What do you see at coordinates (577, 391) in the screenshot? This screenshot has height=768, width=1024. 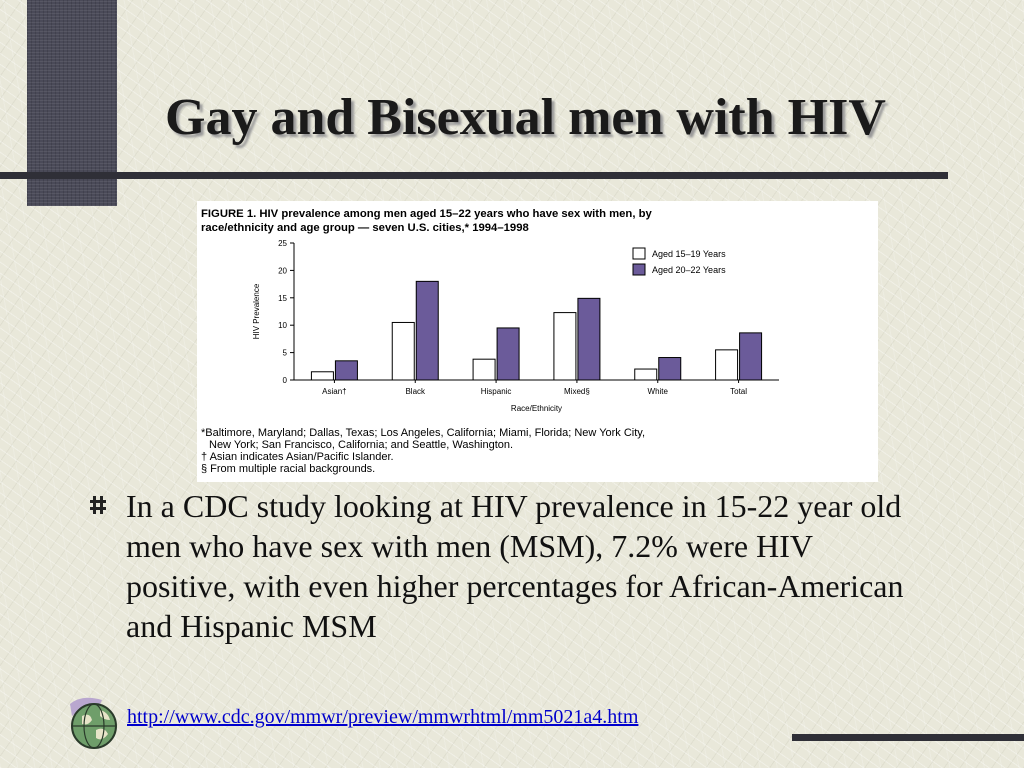 I see `x-tick-label: Mixed§` at bounding box center [577, 391].